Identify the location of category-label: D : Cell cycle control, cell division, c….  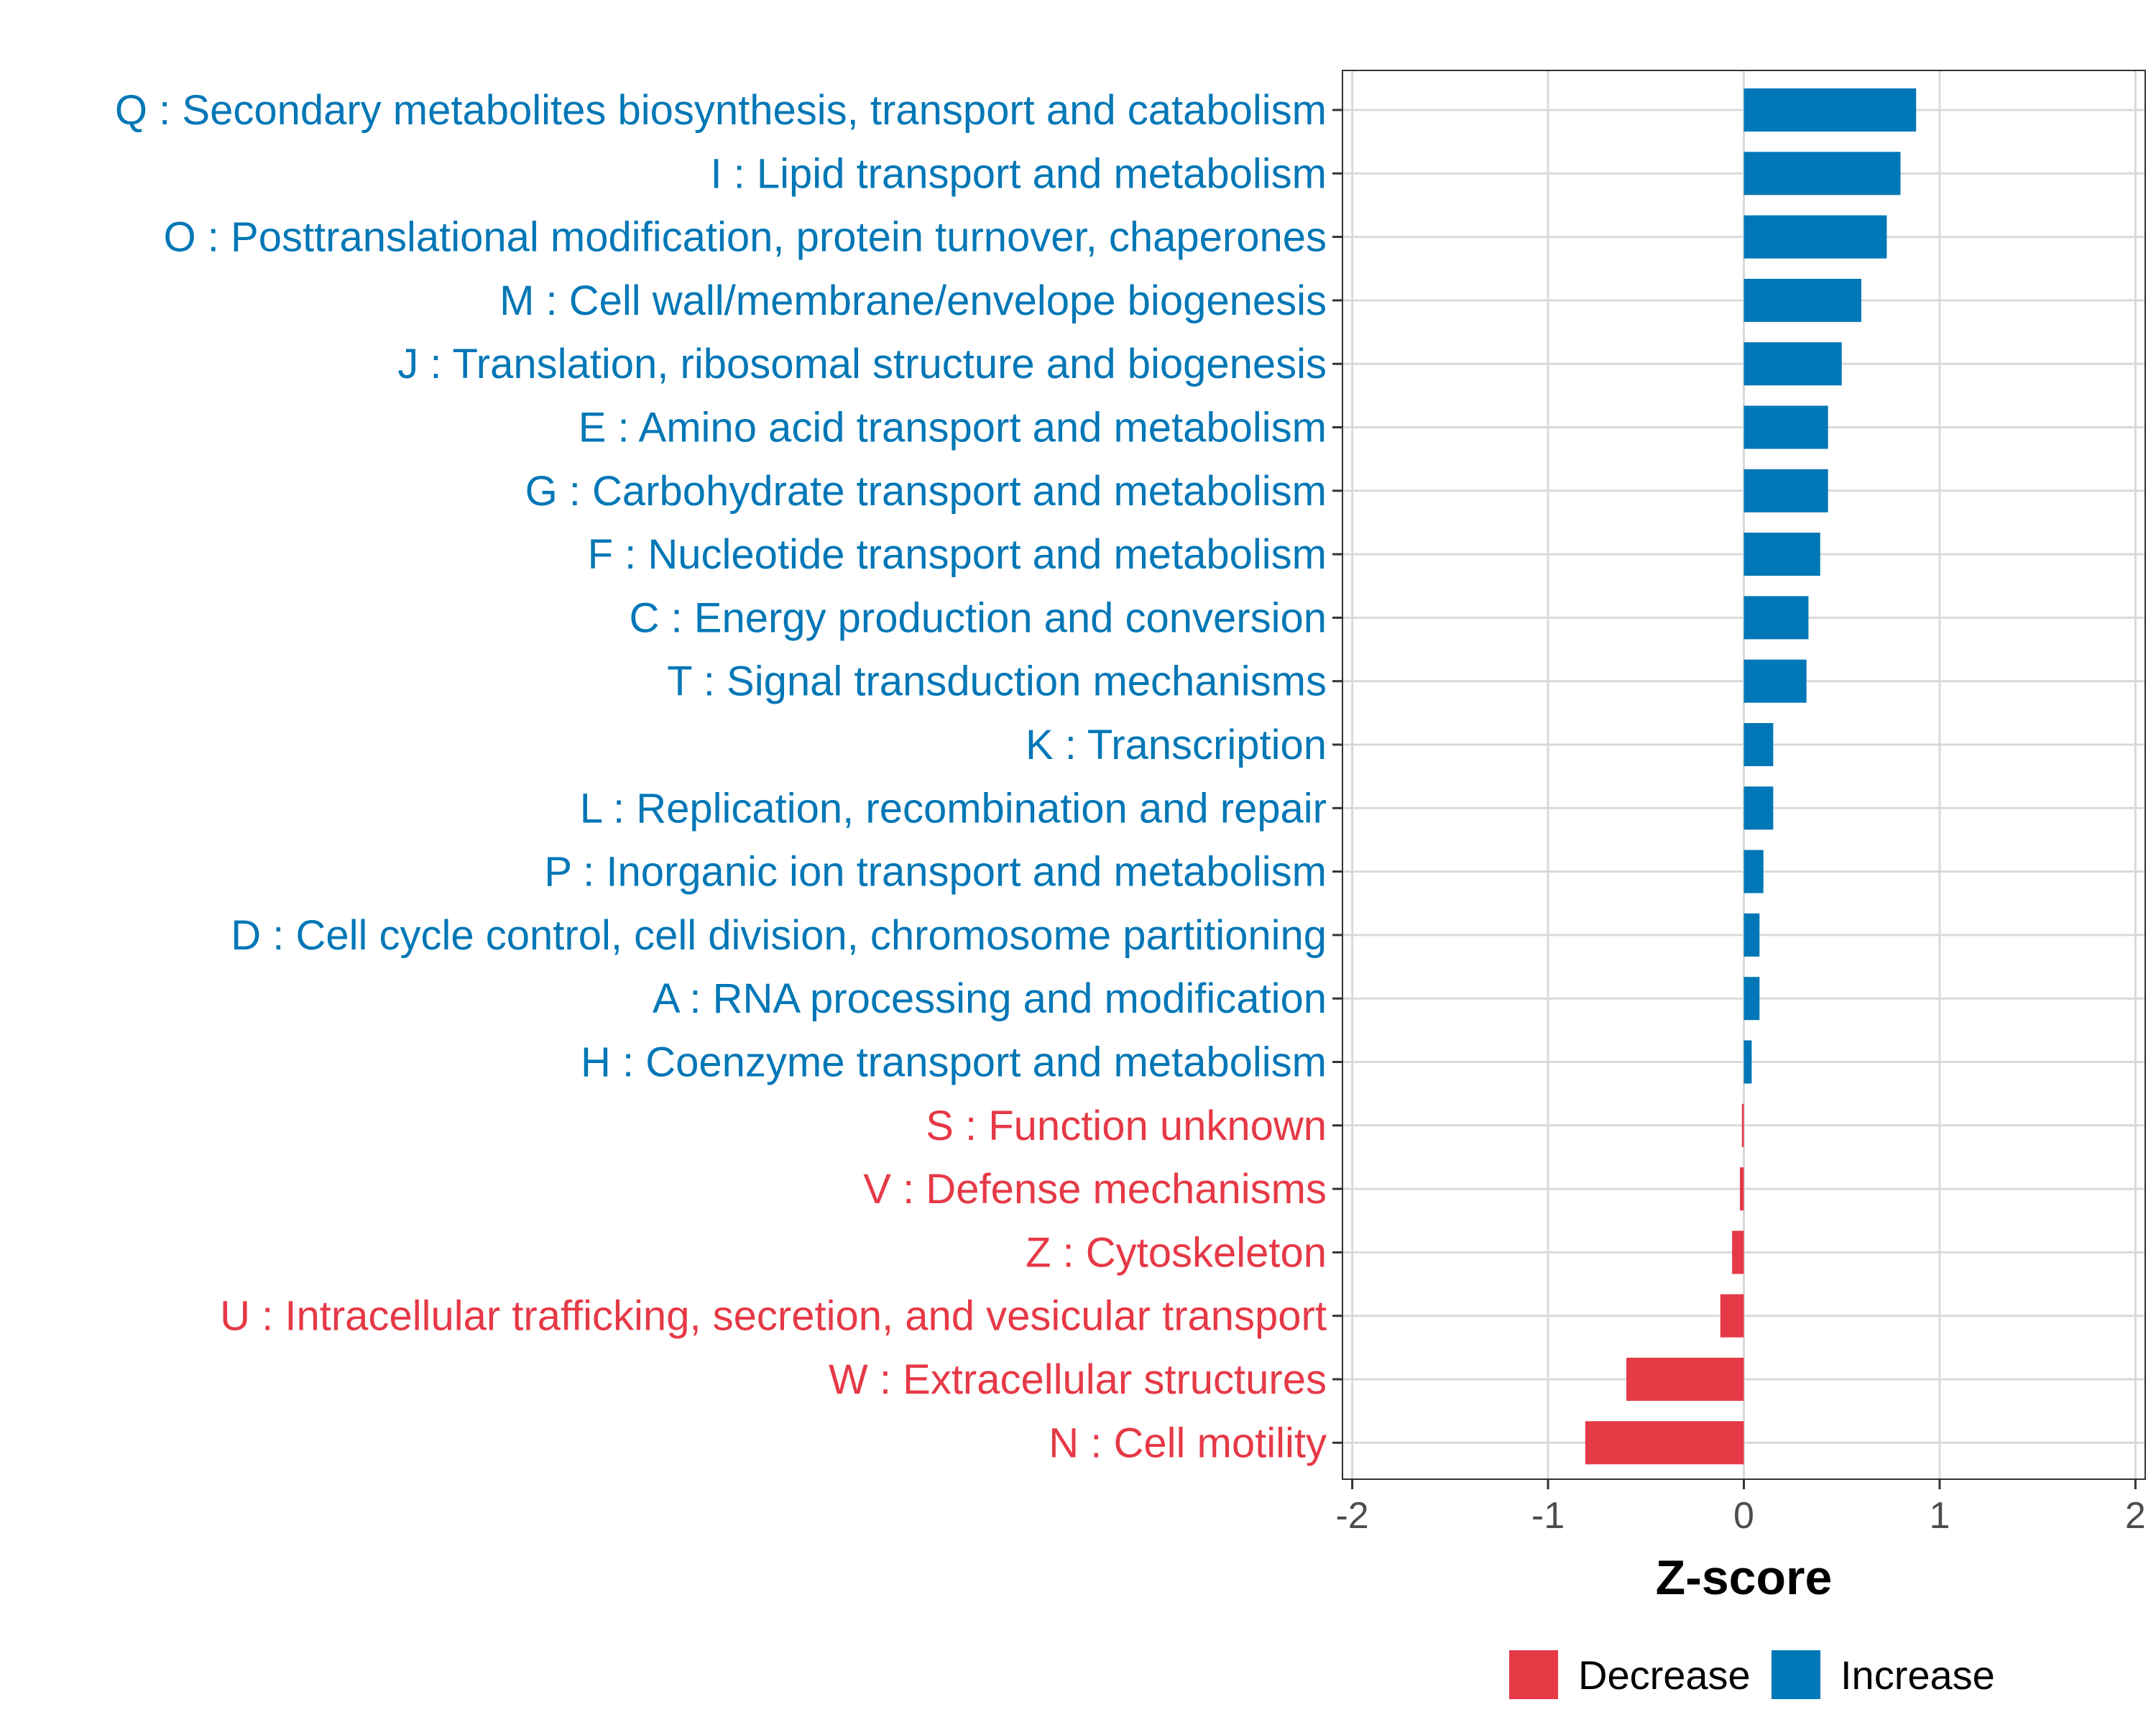
(779, 935).